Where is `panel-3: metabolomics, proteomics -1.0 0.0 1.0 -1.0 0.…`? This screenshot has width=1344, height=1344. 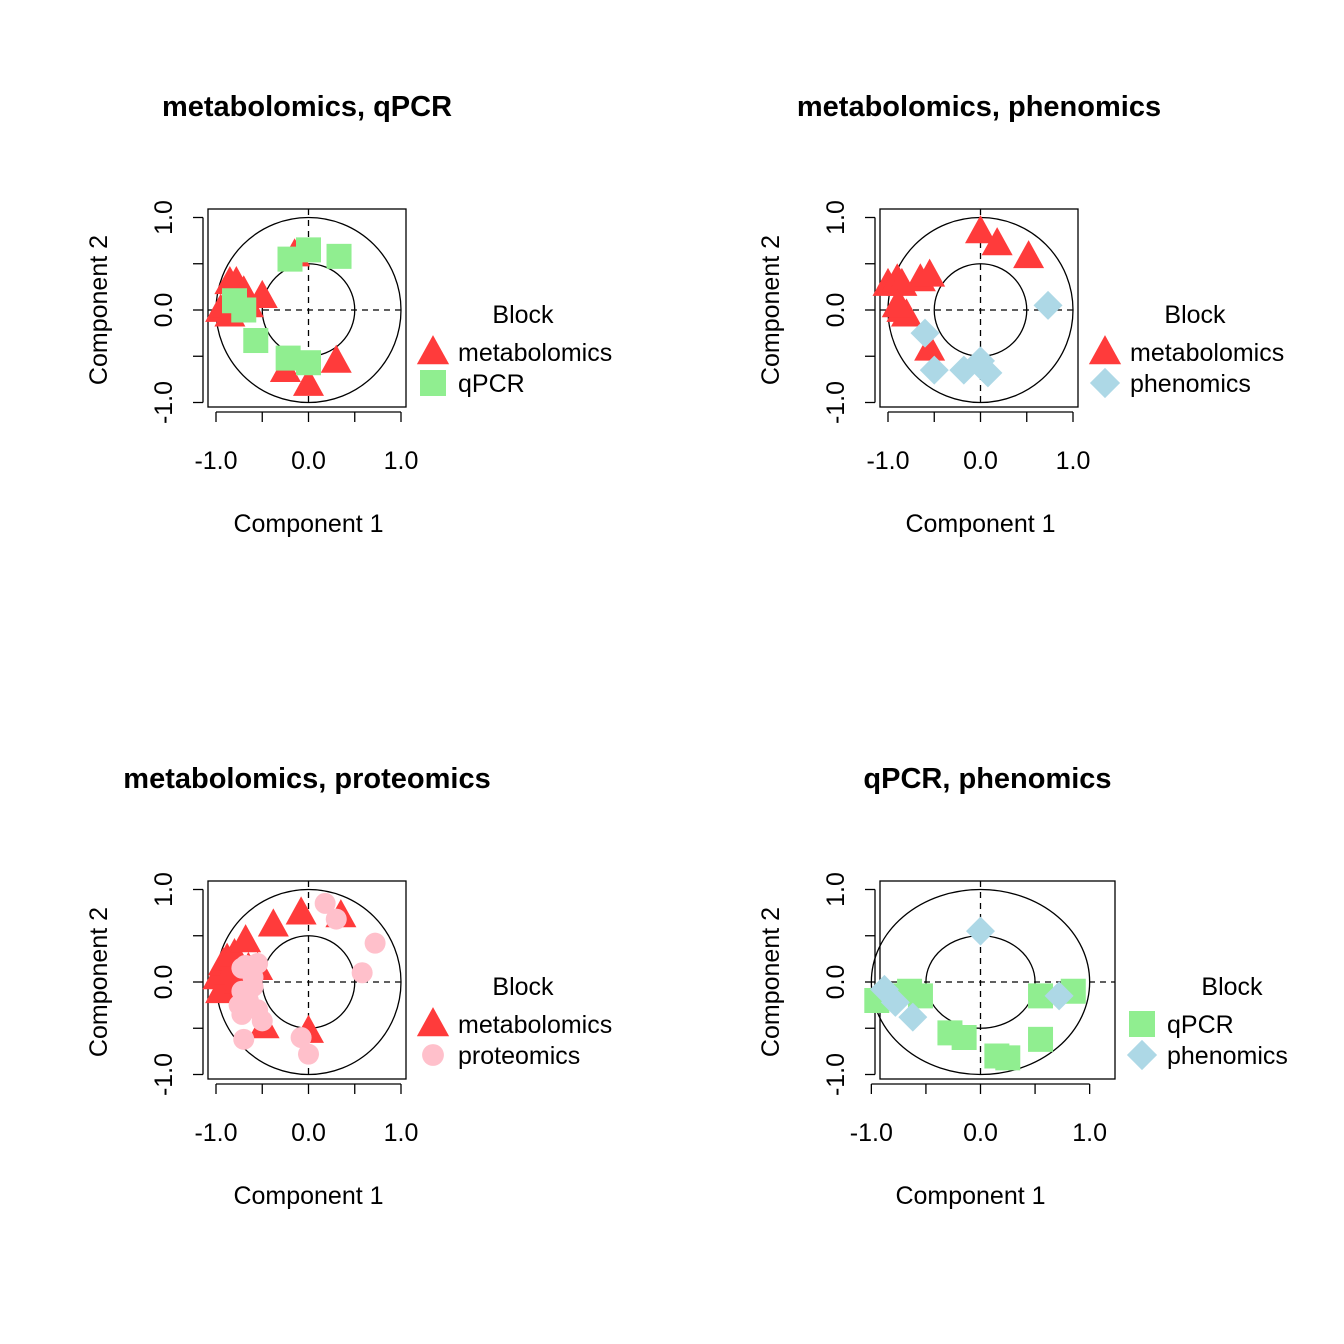 panel-3: metabolomics, proteomics -1.0 0.0 1.0 -1.0 0.… is located at coordinates (348, 986).